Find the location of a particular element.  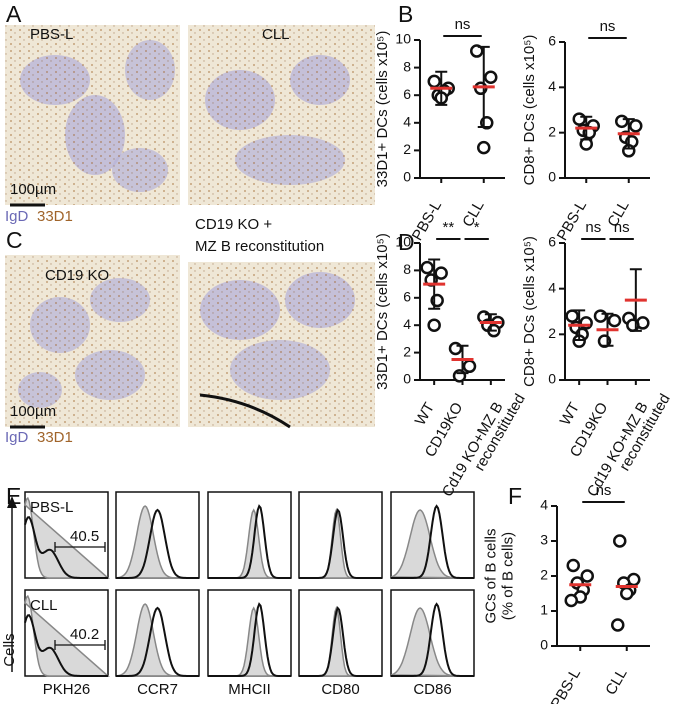

x-tick-label: CLL is located at coordinates (616, 682).